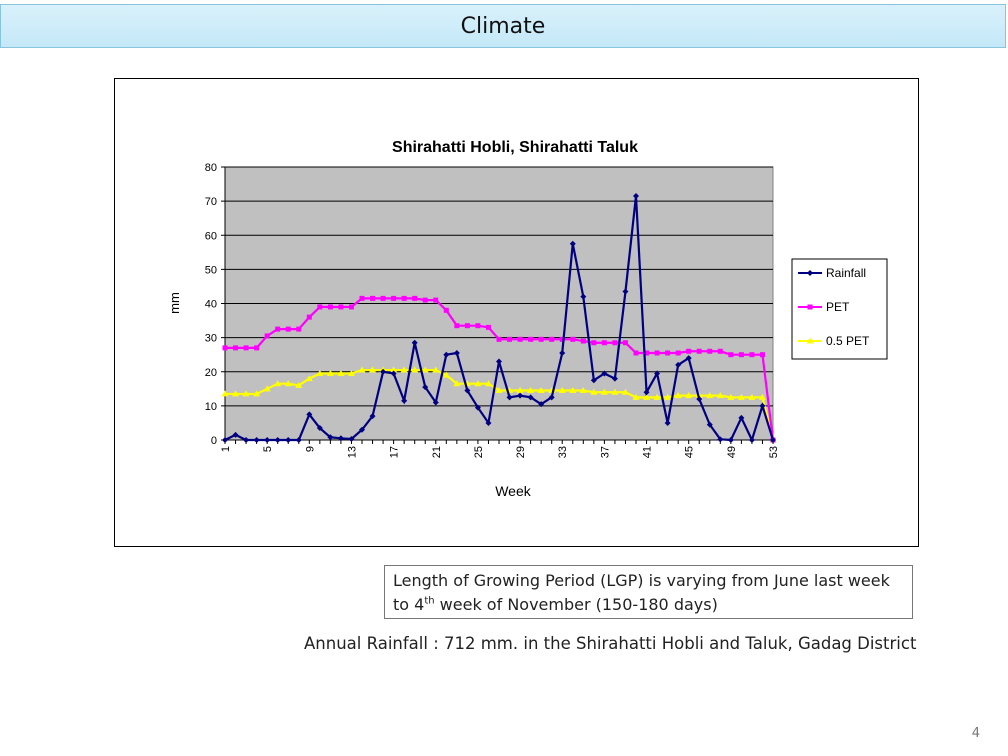 This screenshot has height=756, width=1008. Describe the element at coordinates (774, 452) in the screenshot. I see `x-tick-label: 53` at that location.